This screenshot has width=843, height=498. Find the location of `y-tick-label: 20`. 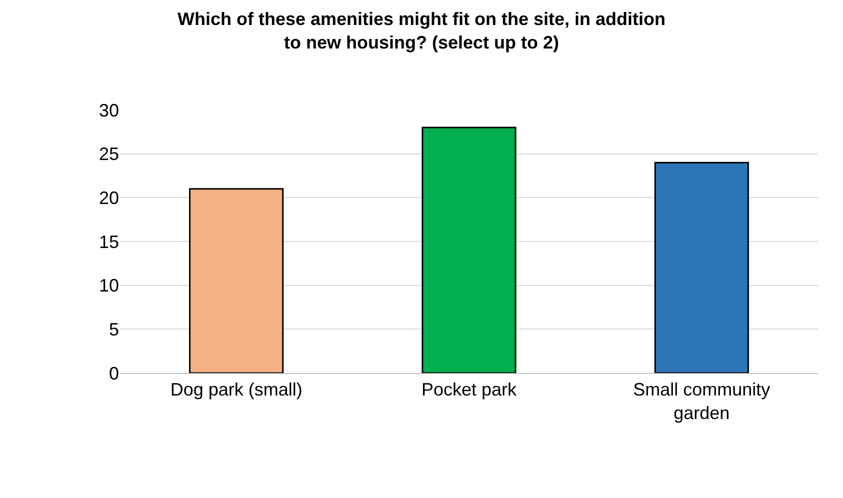

y-tick-label: 20 is located at coordinates (108, 198).